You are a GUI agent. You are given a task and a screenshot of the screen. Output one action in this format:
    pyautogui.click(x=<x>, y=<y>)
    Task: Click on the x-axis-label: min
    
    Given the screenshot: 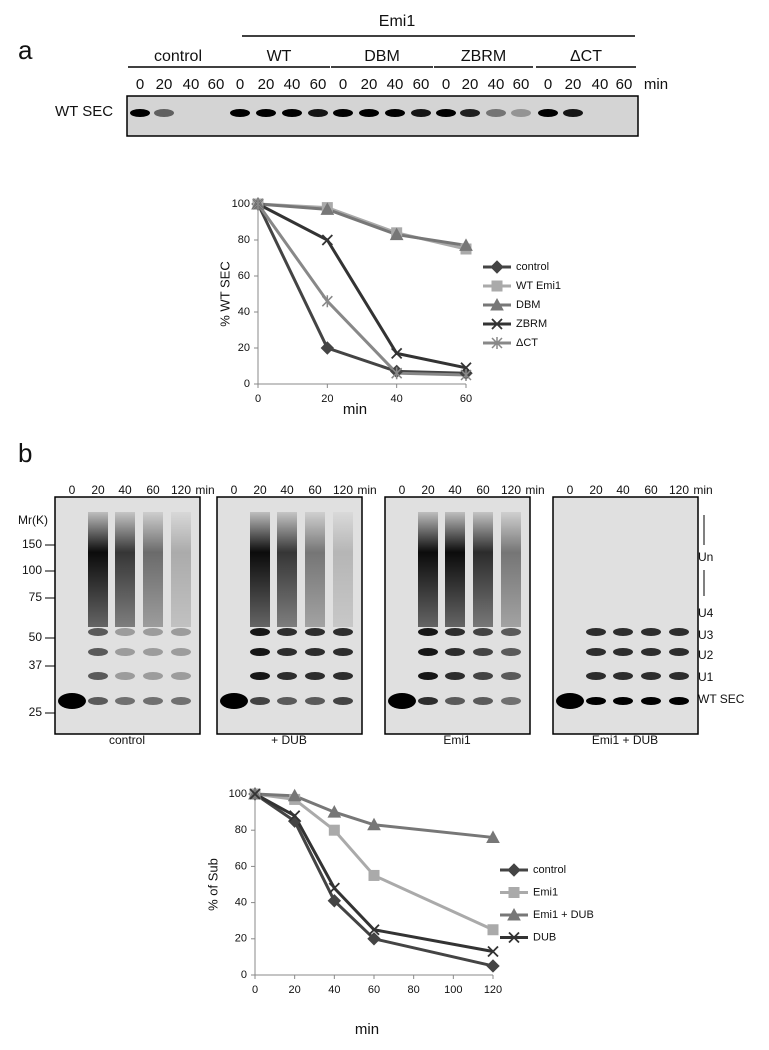 What is the action you would take?
    pyautogui.click(x=367, y=1029)
    